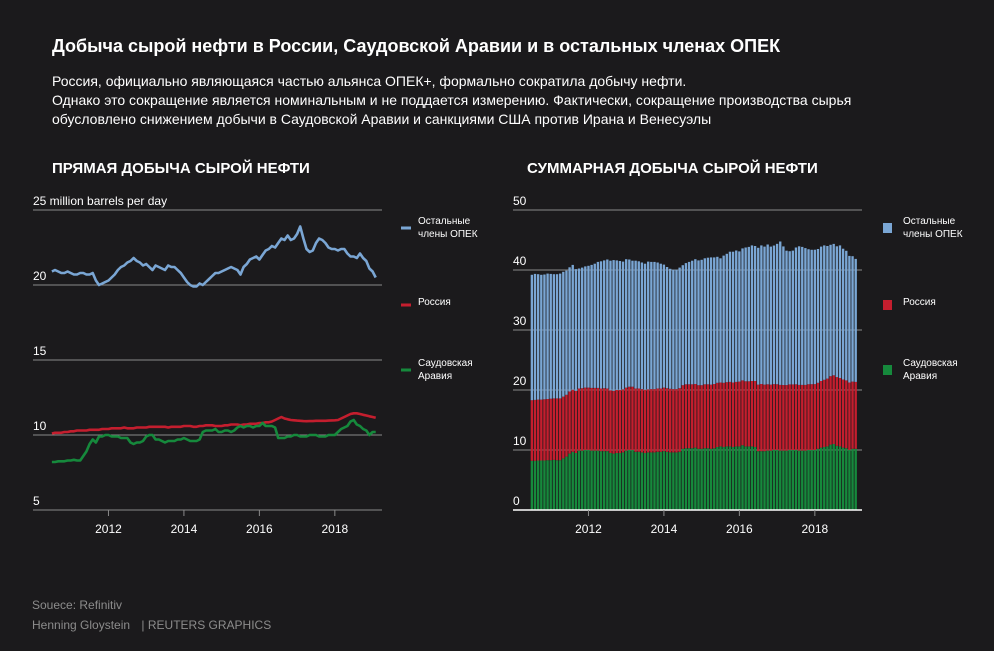  I want to click on series-line-opec, so click(214, 256).